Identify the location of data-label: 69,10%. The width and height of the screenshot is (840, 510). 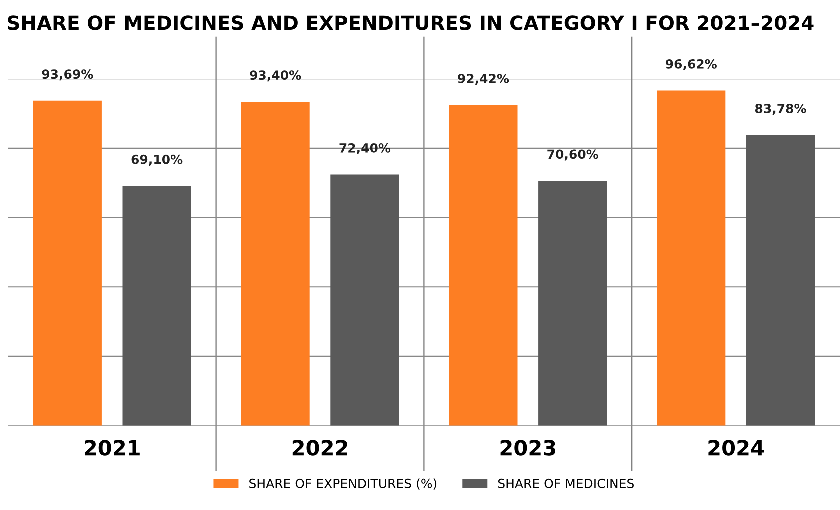
(157, 160).